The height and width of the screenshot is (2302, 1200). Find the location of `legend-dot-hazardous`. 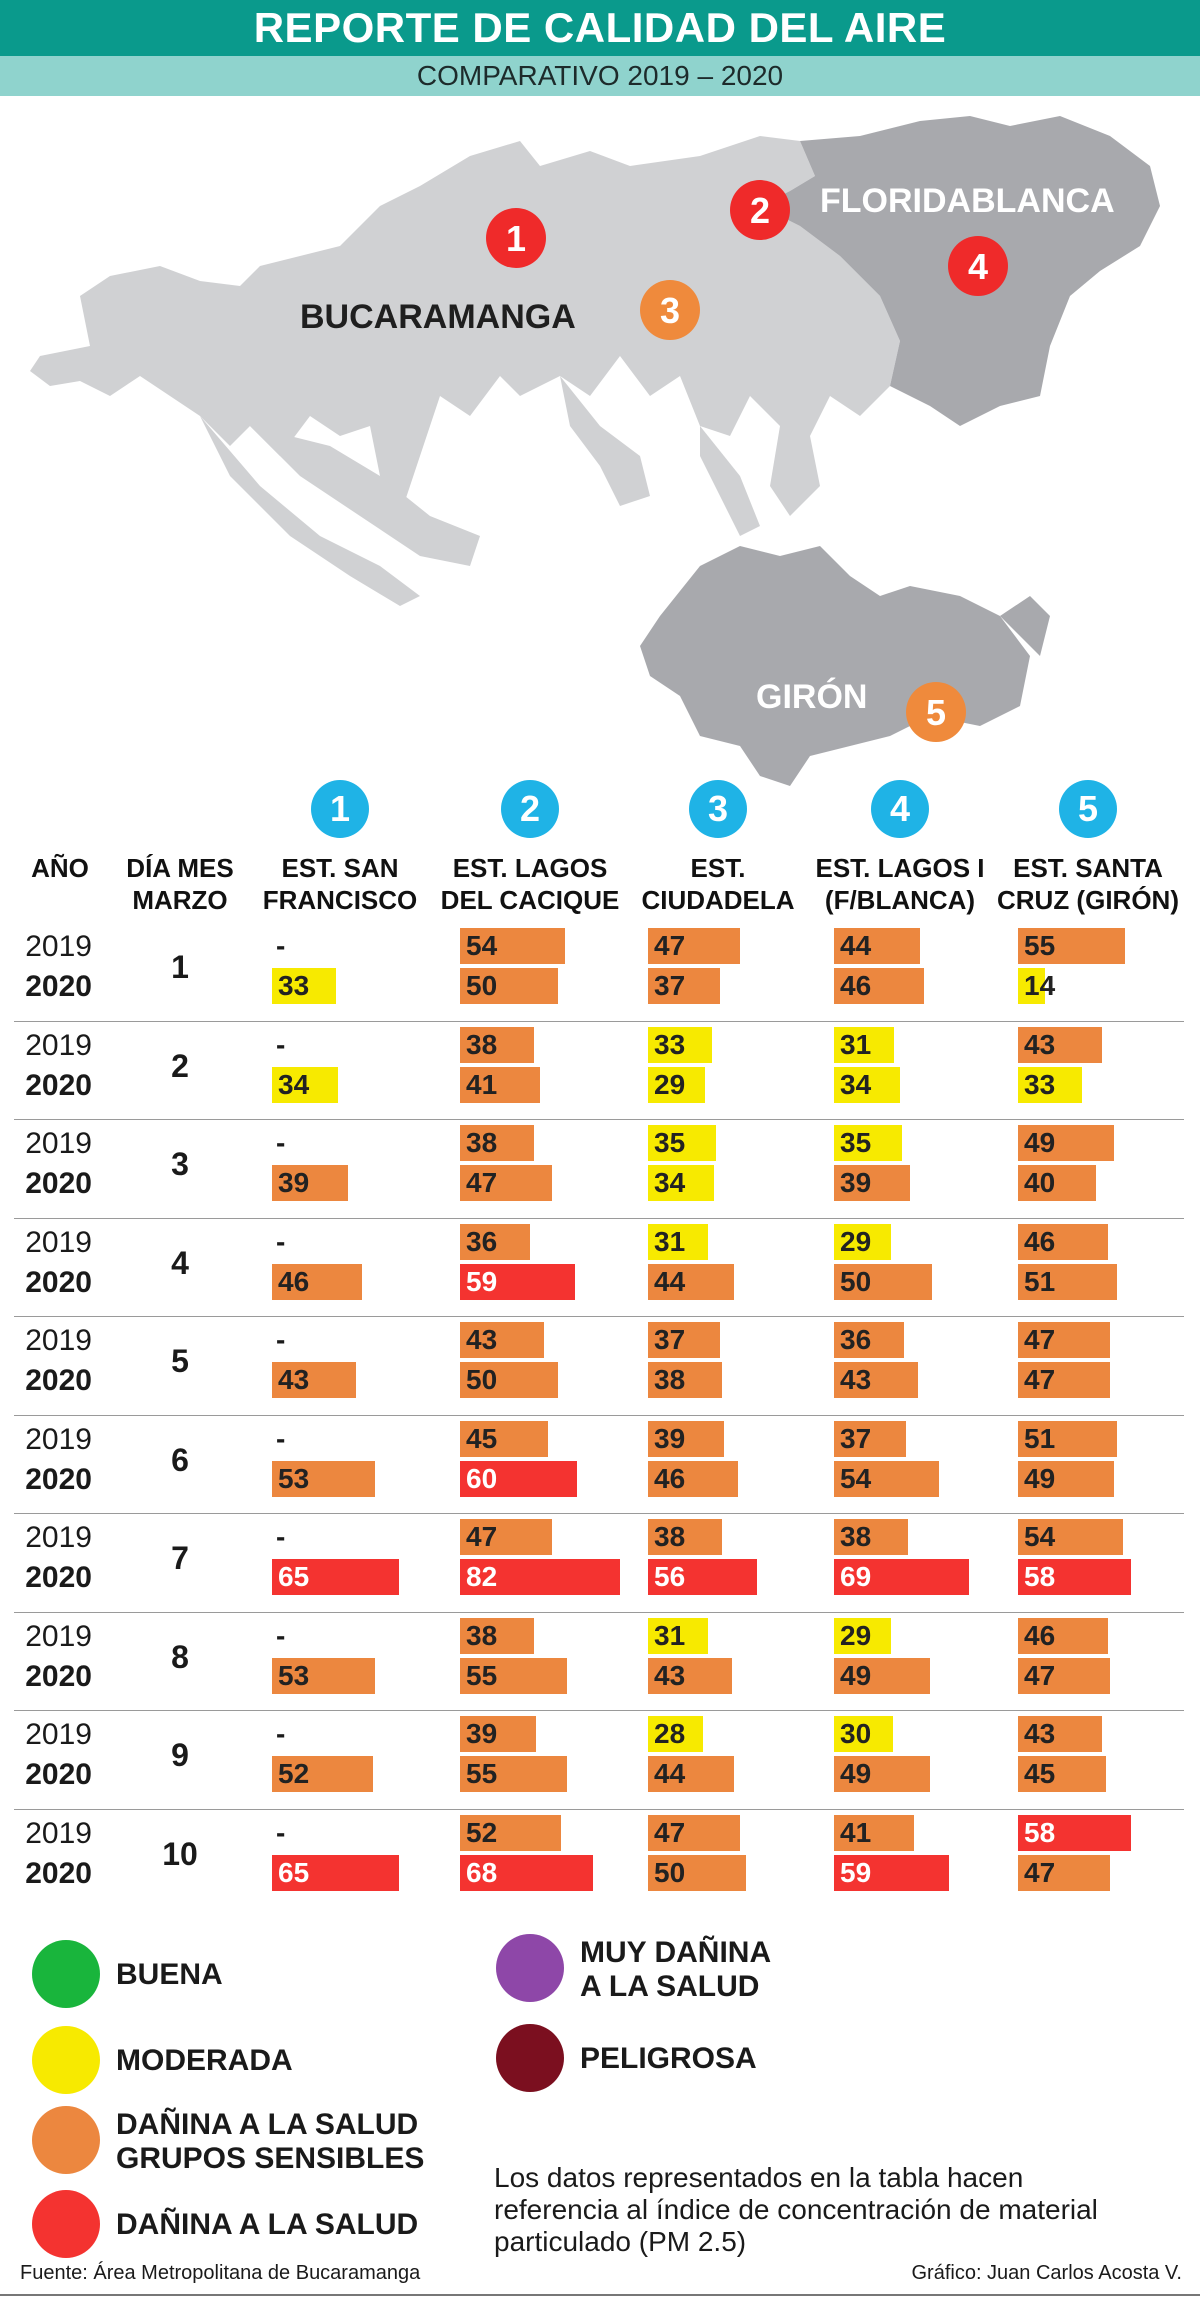

legend-dot-hazardous is located at coordinates (530, 2058).